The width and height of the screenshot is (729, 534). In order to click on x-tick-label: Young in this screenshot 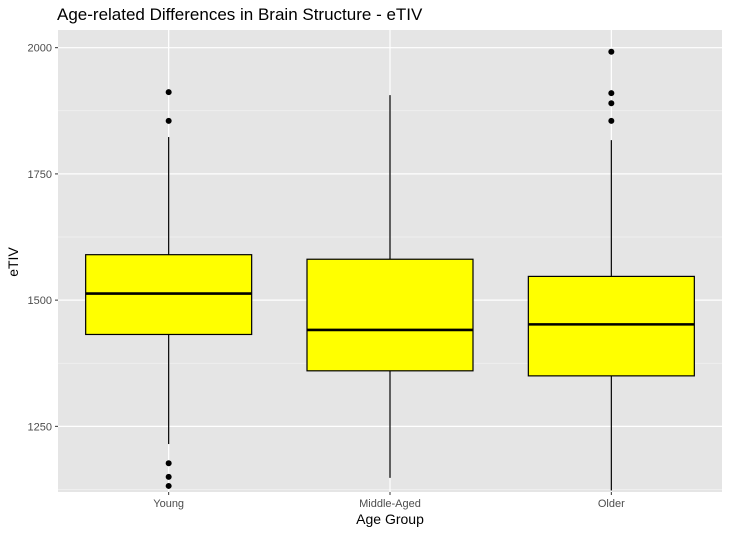, I will do `click(168, 504)`.